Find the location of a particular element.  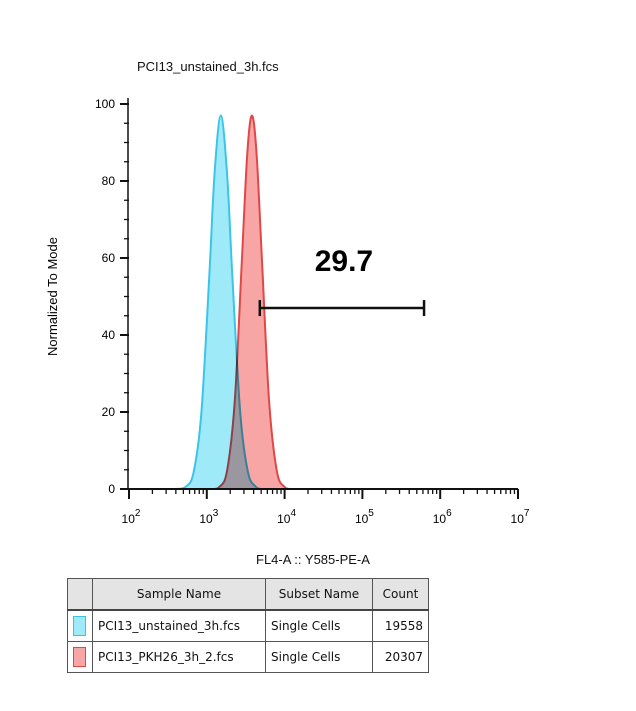

legend-swatch-red is located at coordinates (79, 657).